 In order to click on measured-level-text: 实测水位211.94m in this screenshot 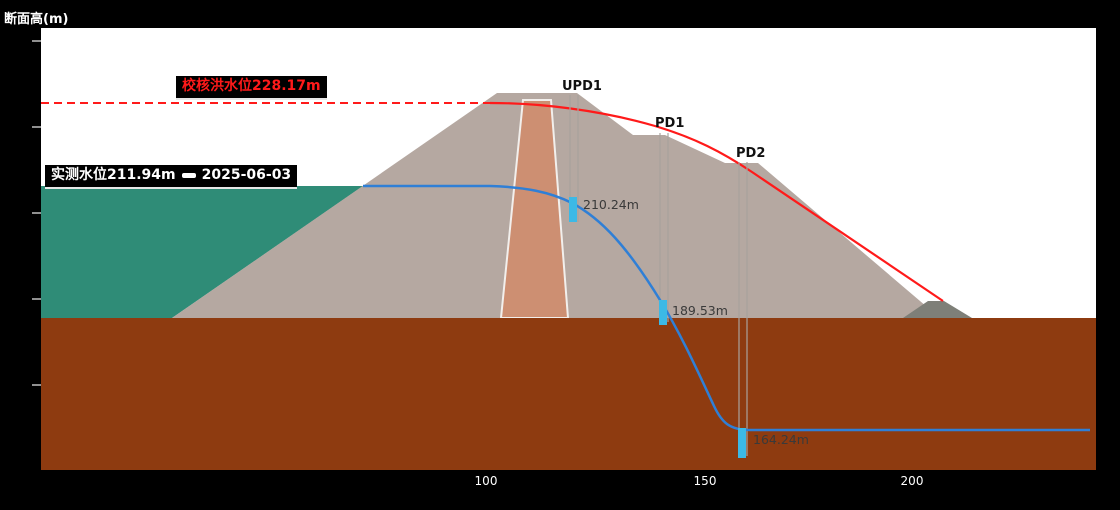, I will do `click(113, 175)`.